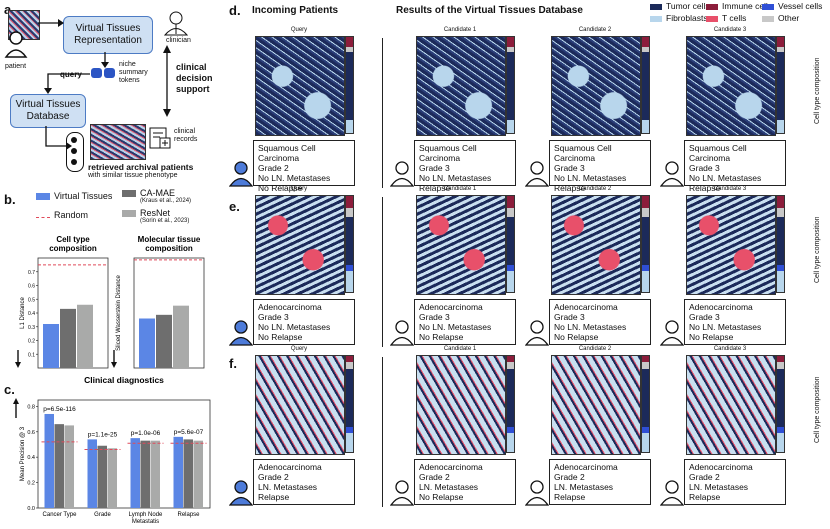  What do you see at coordinates (583, 153) in the screenshot?
I see `record-line: Squamous Cell Carcinoma` at bounding box center [583, 153].